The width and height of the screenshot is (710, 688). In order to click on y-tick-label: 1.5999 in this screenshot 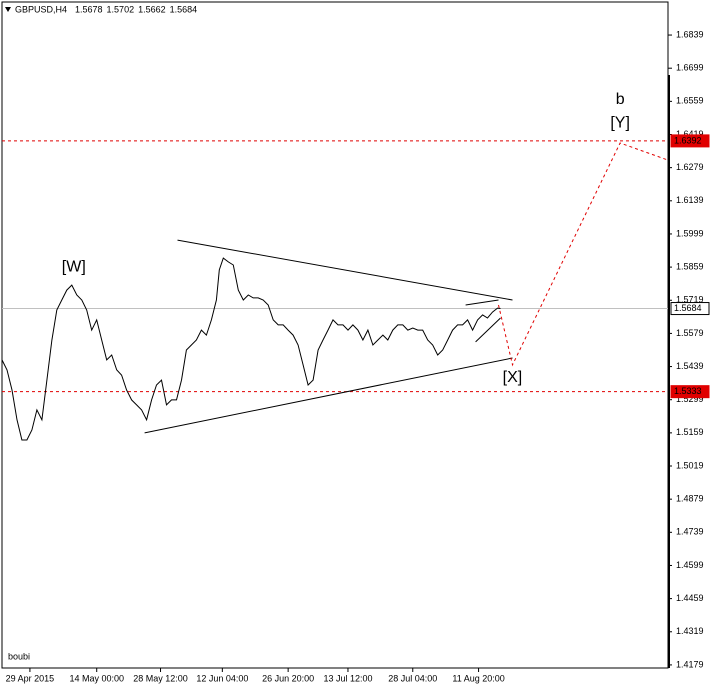, I will do `click(690, 233)`.